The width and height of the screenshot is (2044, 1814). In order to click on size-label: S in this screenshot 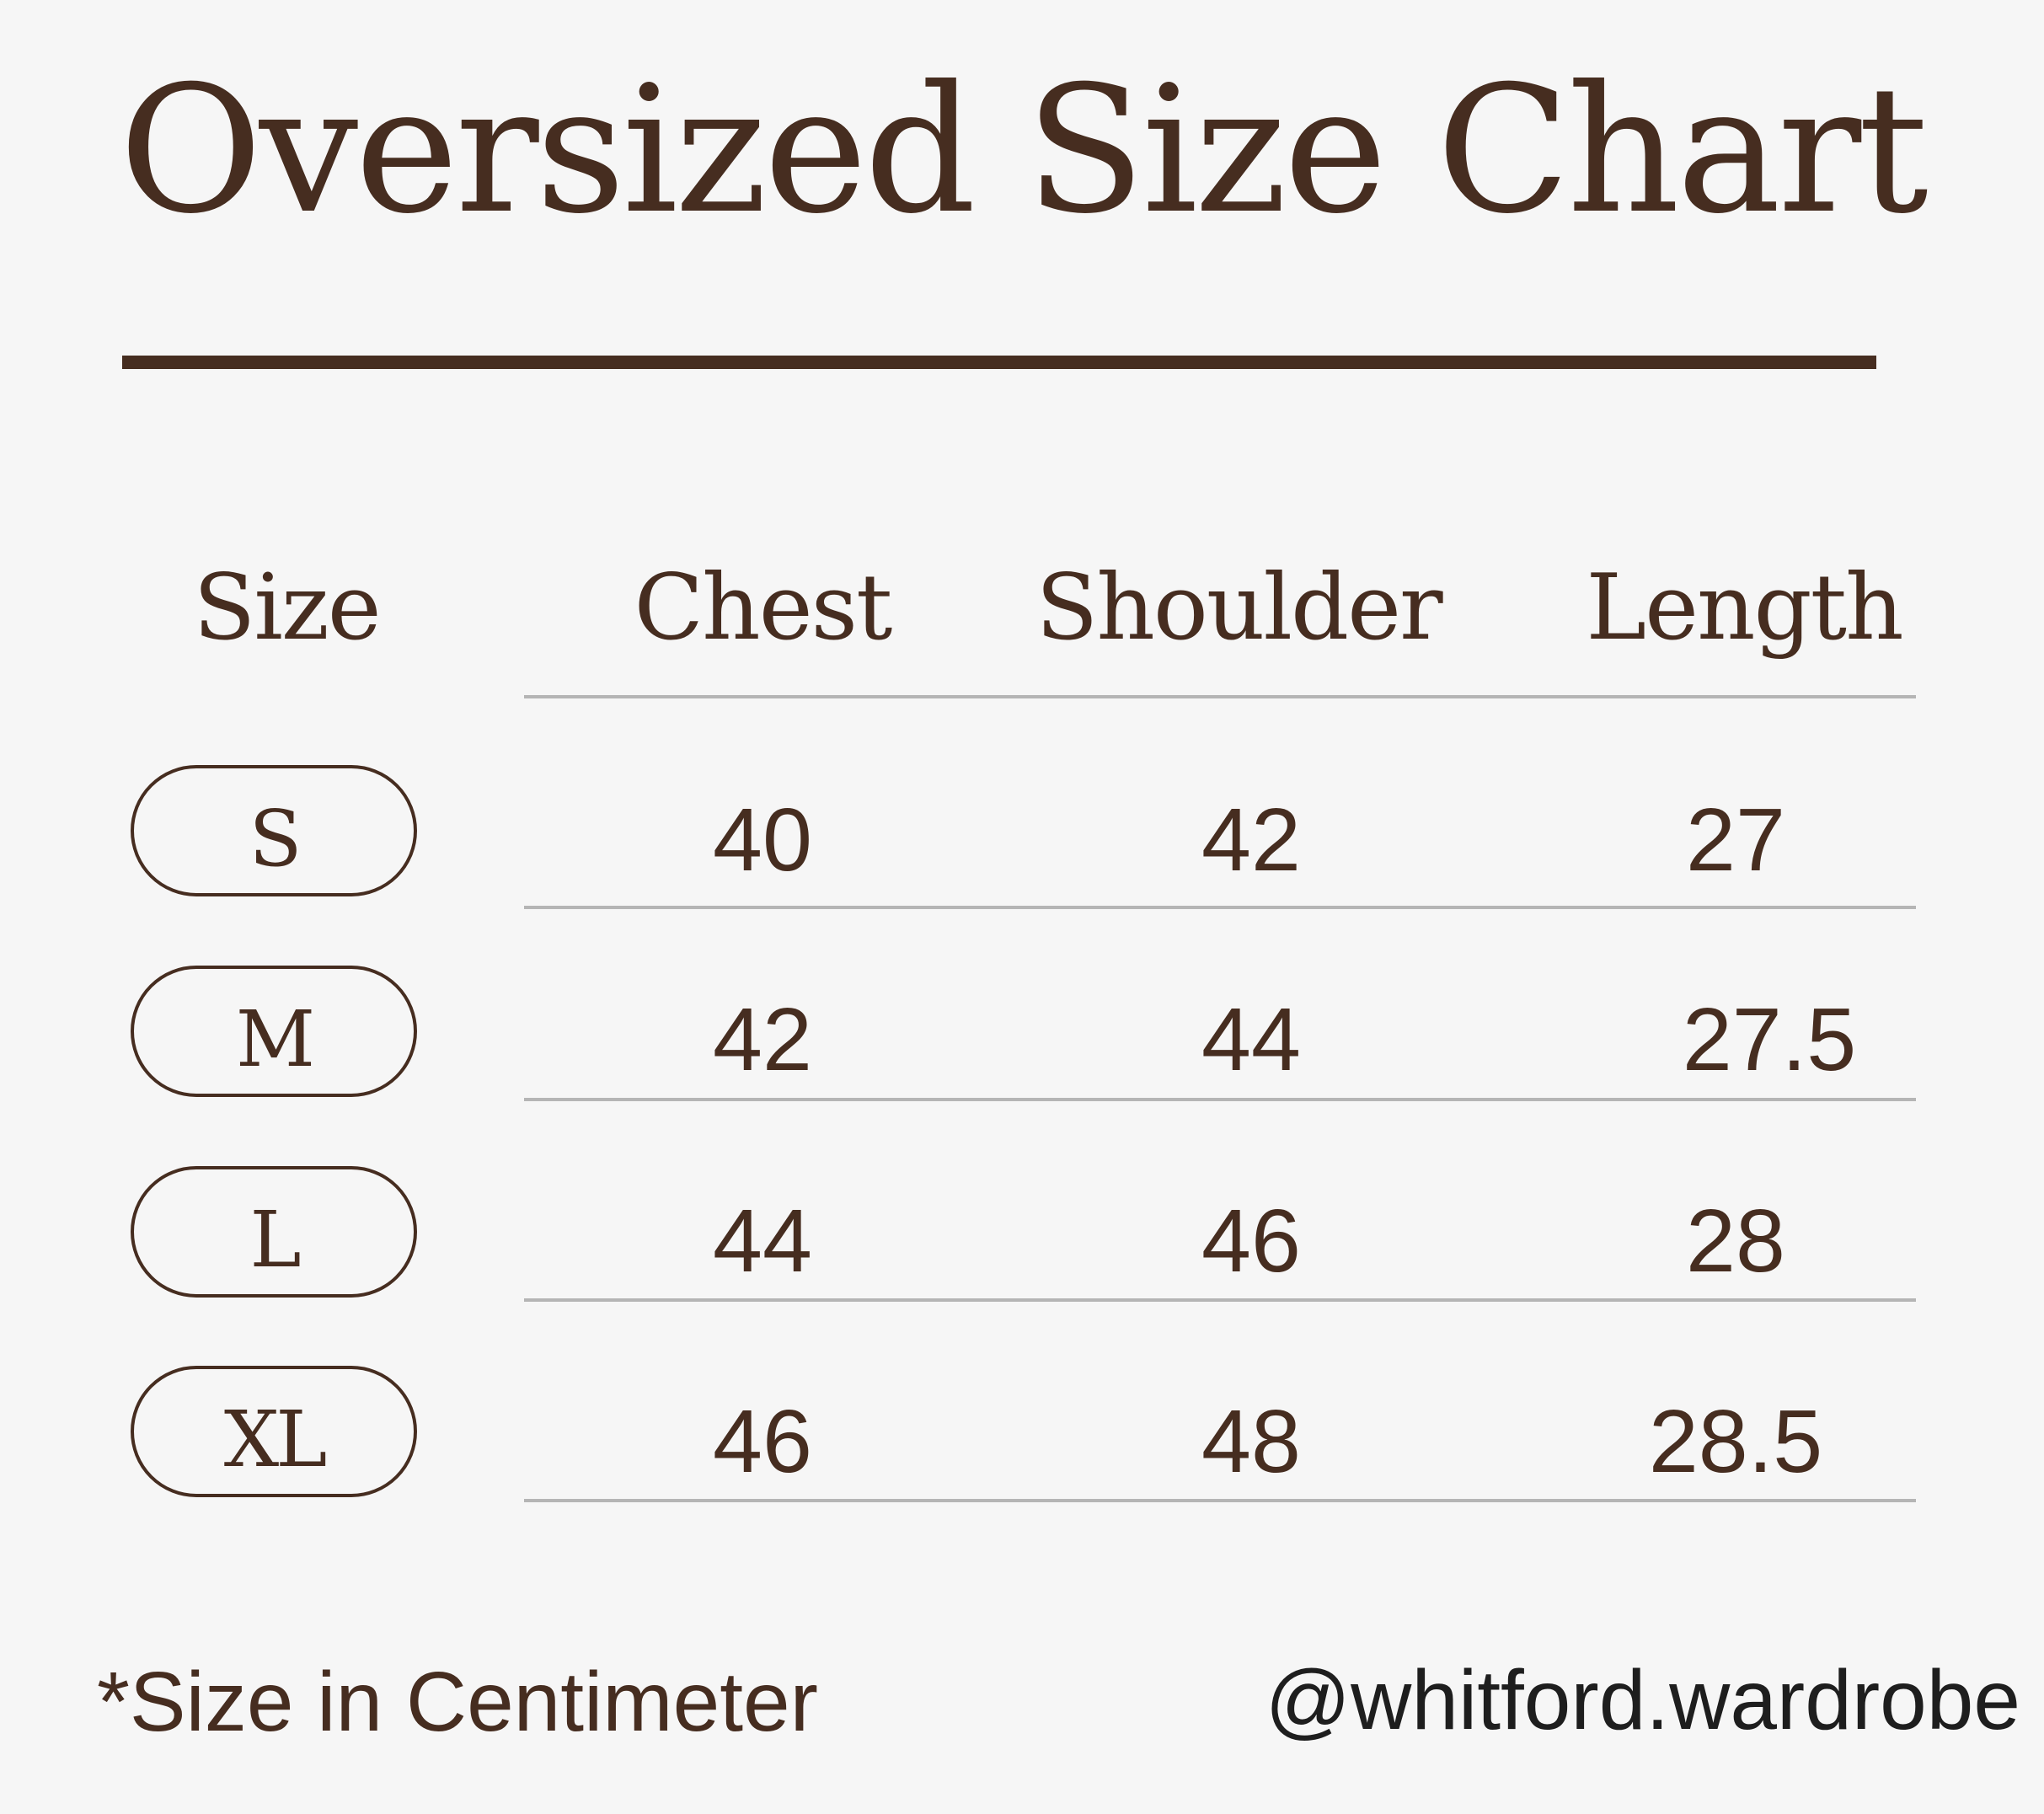, I will do `click(275, 839)`.